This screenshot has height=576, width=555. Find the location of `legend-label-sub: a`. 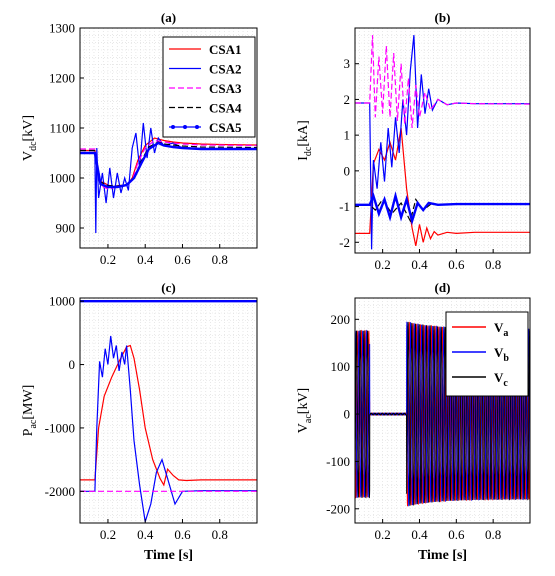

legend-label-sub: a is located at coordinates (505, 333).